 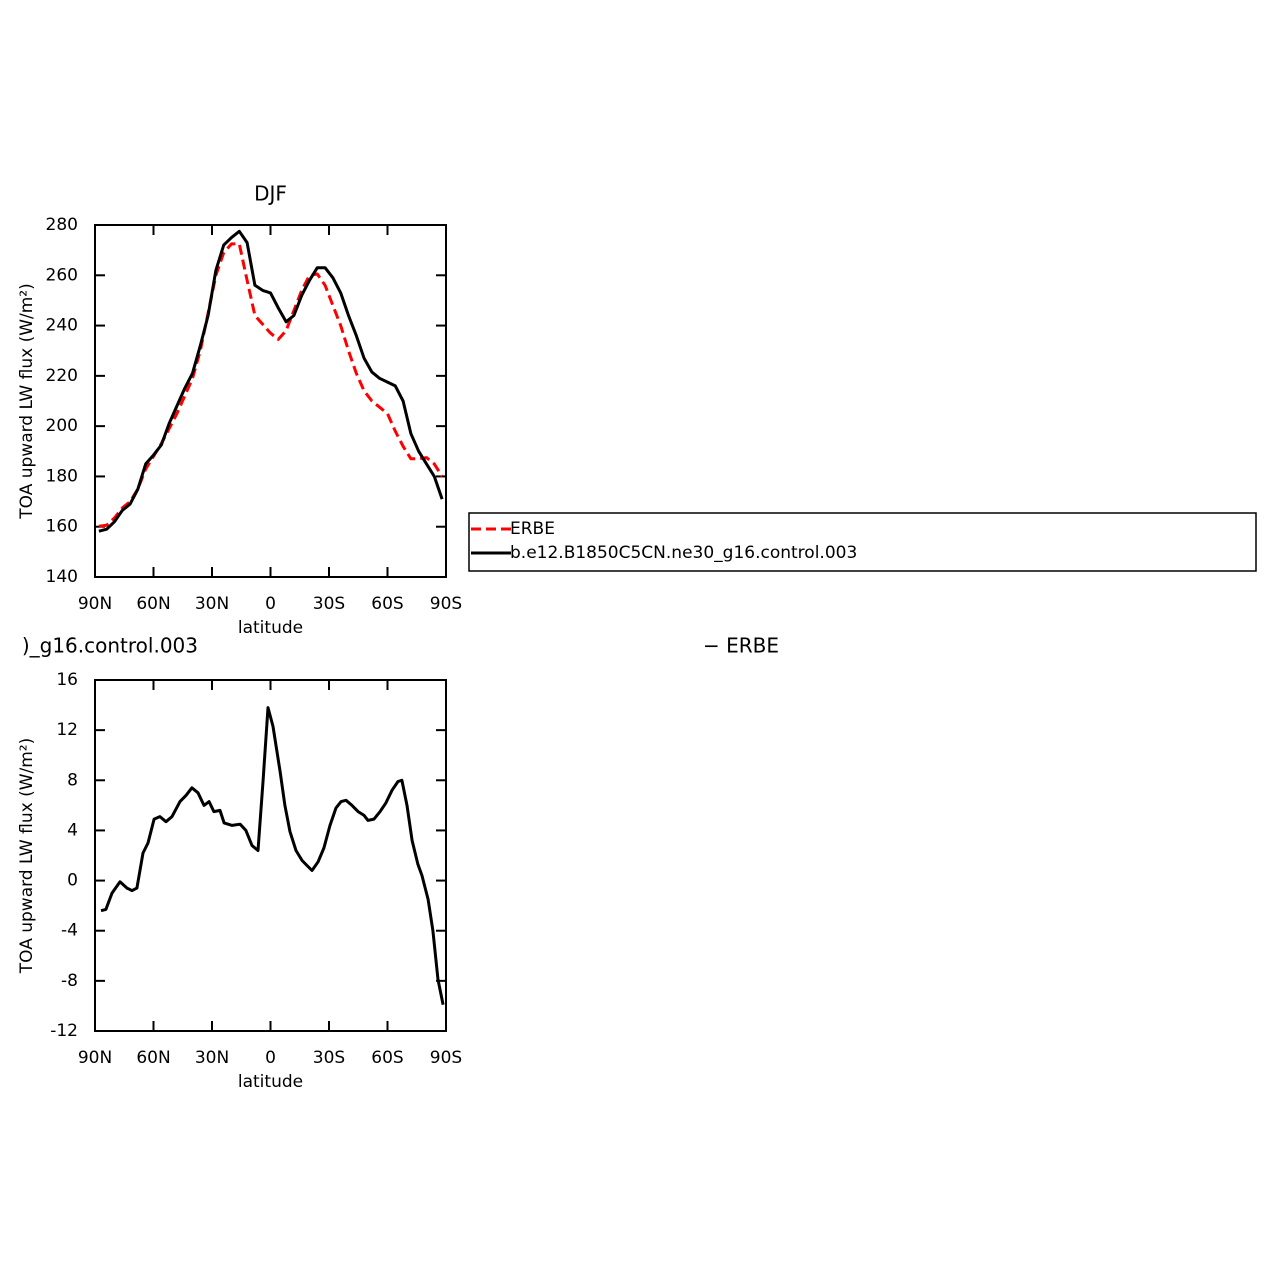 What do you see at coordinates (532, 529) in the screenshot?
I see `legend-label: ERBE` at bounding box center [532, 529].